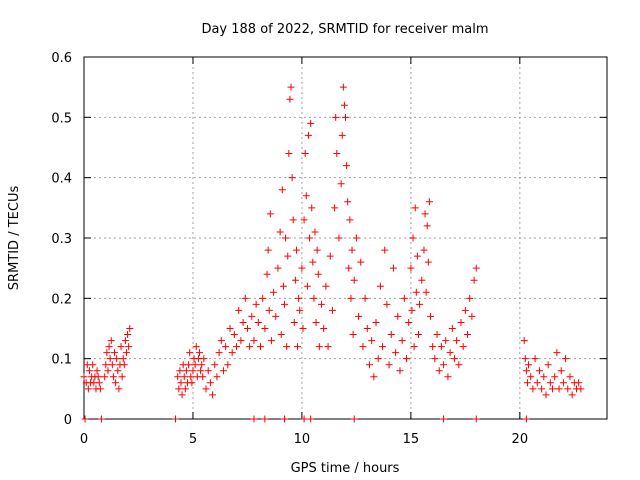 The height and width of the screenshot is (480, 640). I want to click on y-tick-label: 0.2, so click(61, 299).